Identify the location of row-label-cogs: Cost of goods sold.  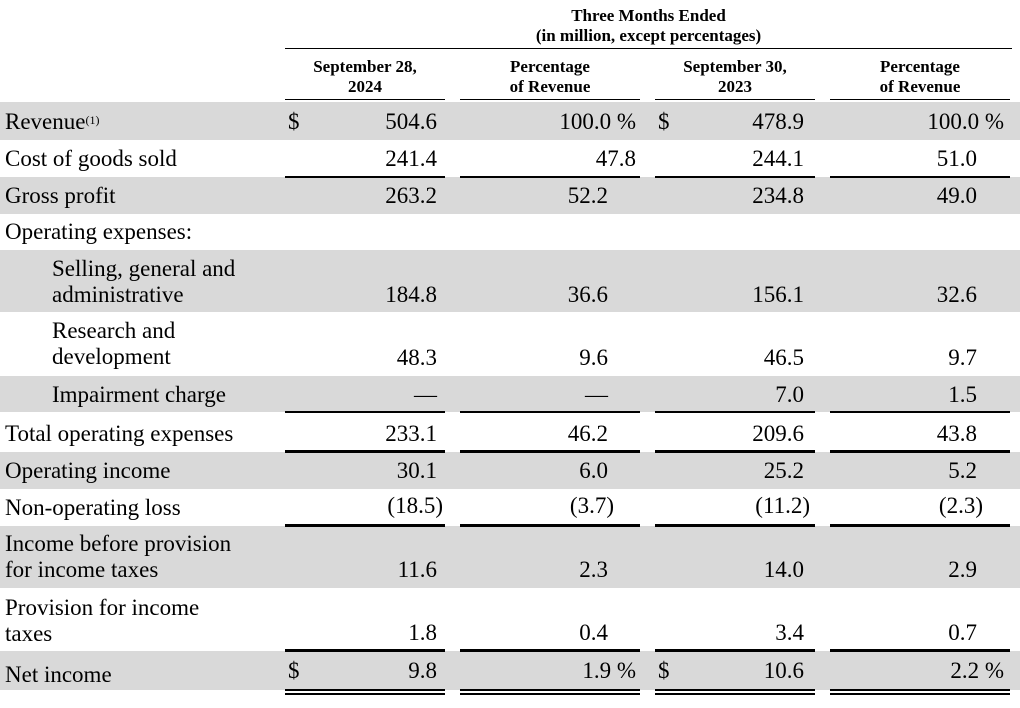
(91, 158).